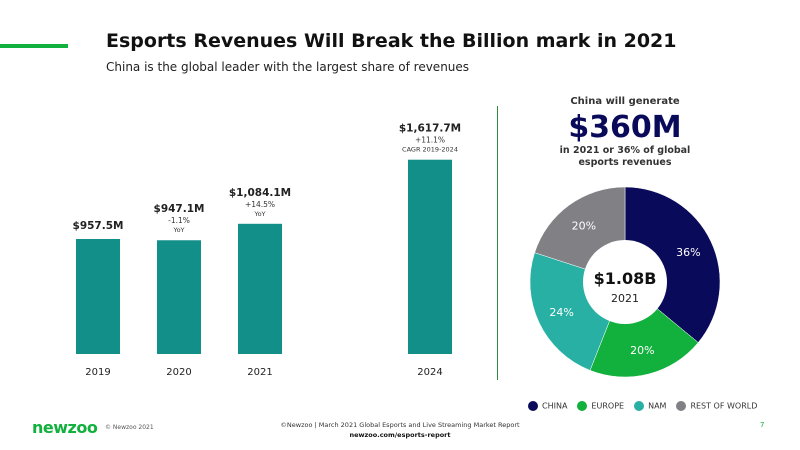  I want to click on legend-label: NAM, so click(657, 406).